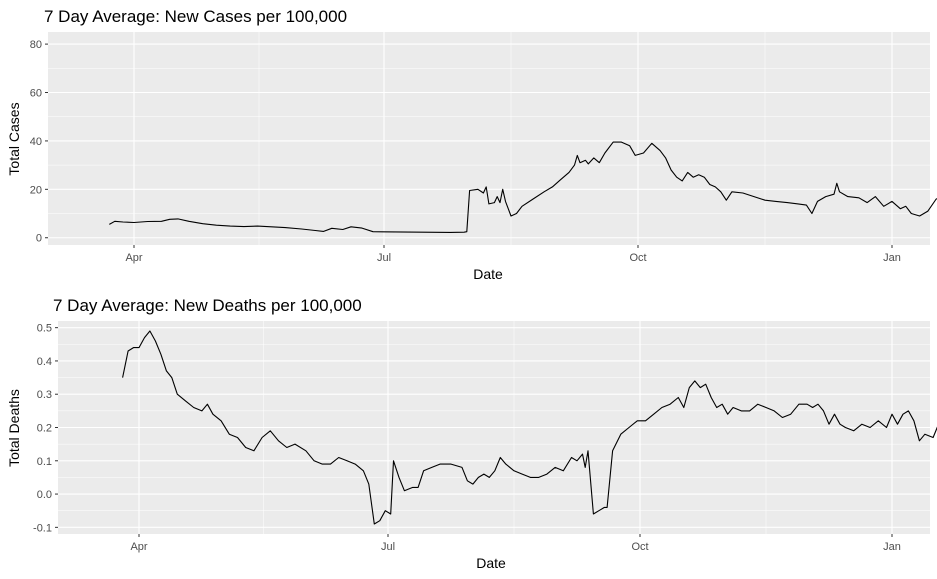  Describe the element at coordinates (133, 258) in the screenshot. I see `cases-x-tick-label: Apr` at that location.